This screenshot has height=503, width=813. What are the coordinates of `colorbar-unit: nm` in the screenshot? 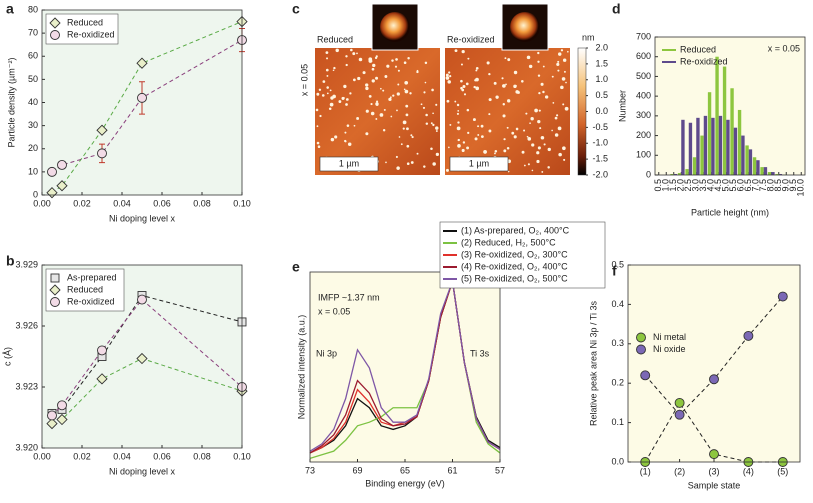 It's located at (588, 37).